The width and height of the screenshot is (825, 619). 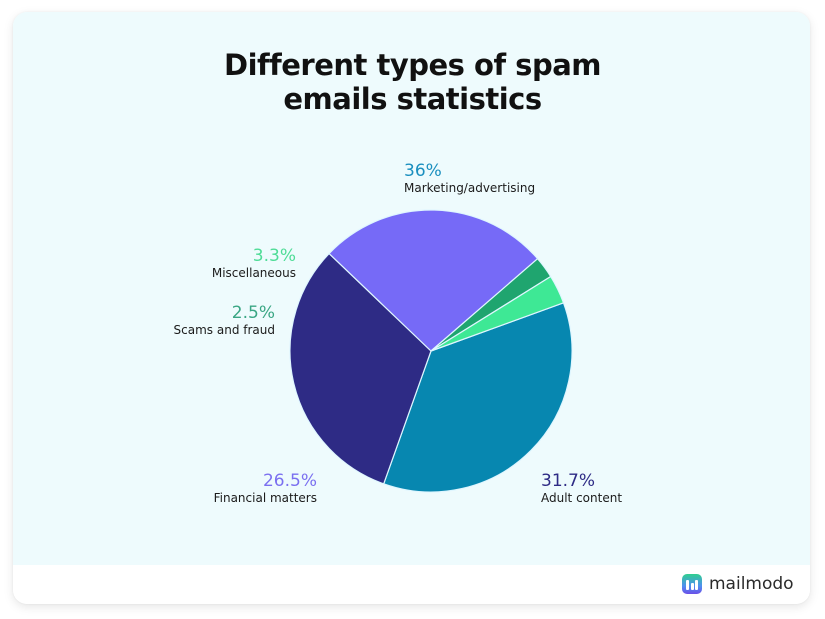 I want to click on label-scams-name: Scams and fraud, so click(x=224, y=330).